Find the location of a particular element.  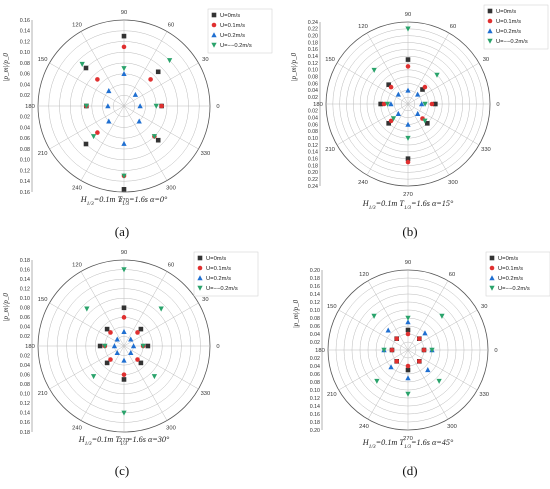

angle-label: 270 is located at coordinates (124, 201).